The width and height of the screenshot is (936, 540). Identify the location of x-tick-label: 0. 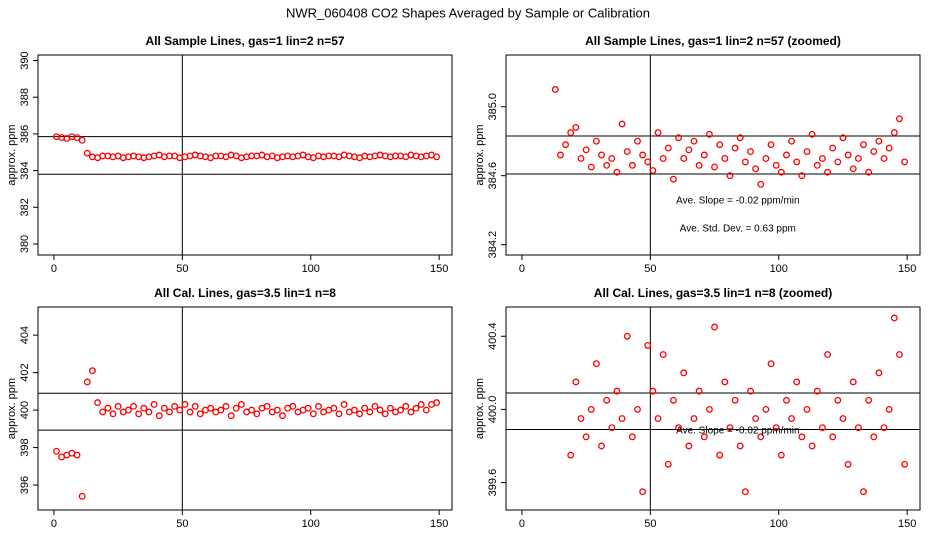
(522, 524).